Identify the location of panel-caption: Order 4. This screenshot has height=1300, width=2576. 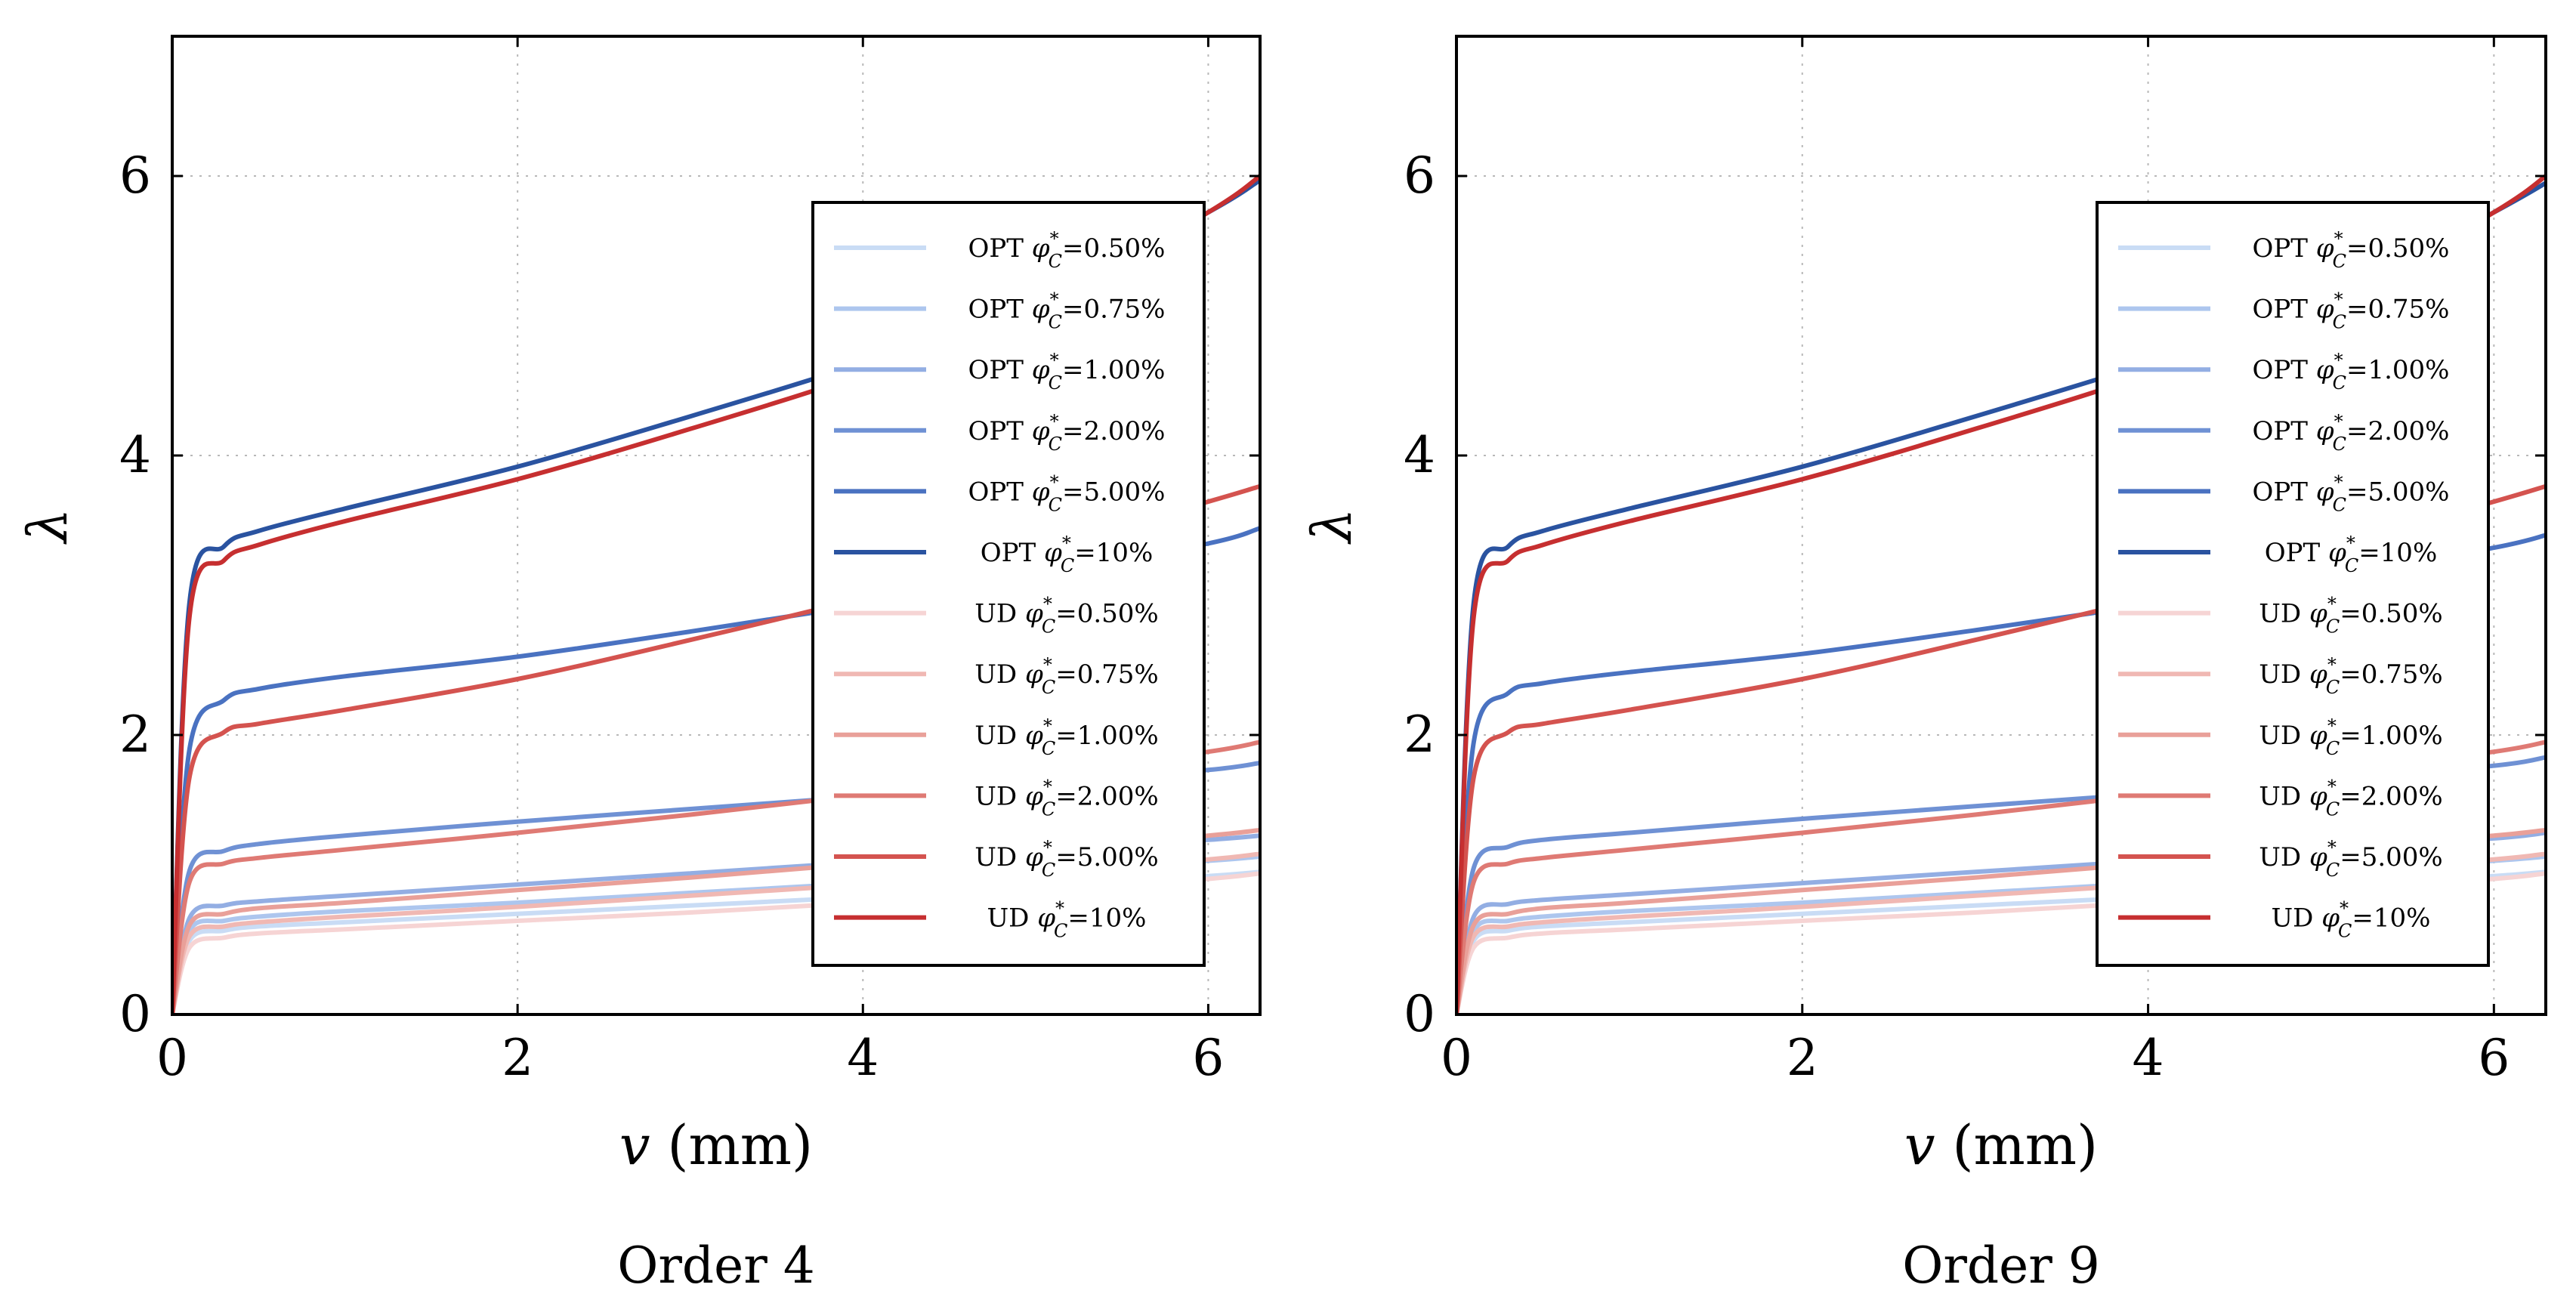
(716, 1266).